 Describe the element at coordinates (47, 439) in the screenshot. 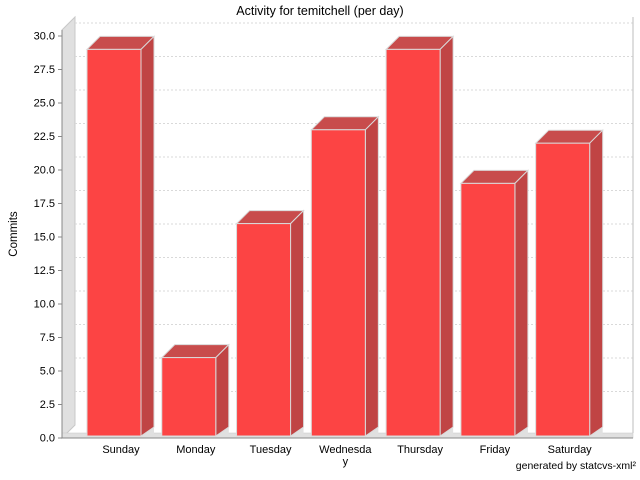

I see `y-tick-label: 0.0` at that location.